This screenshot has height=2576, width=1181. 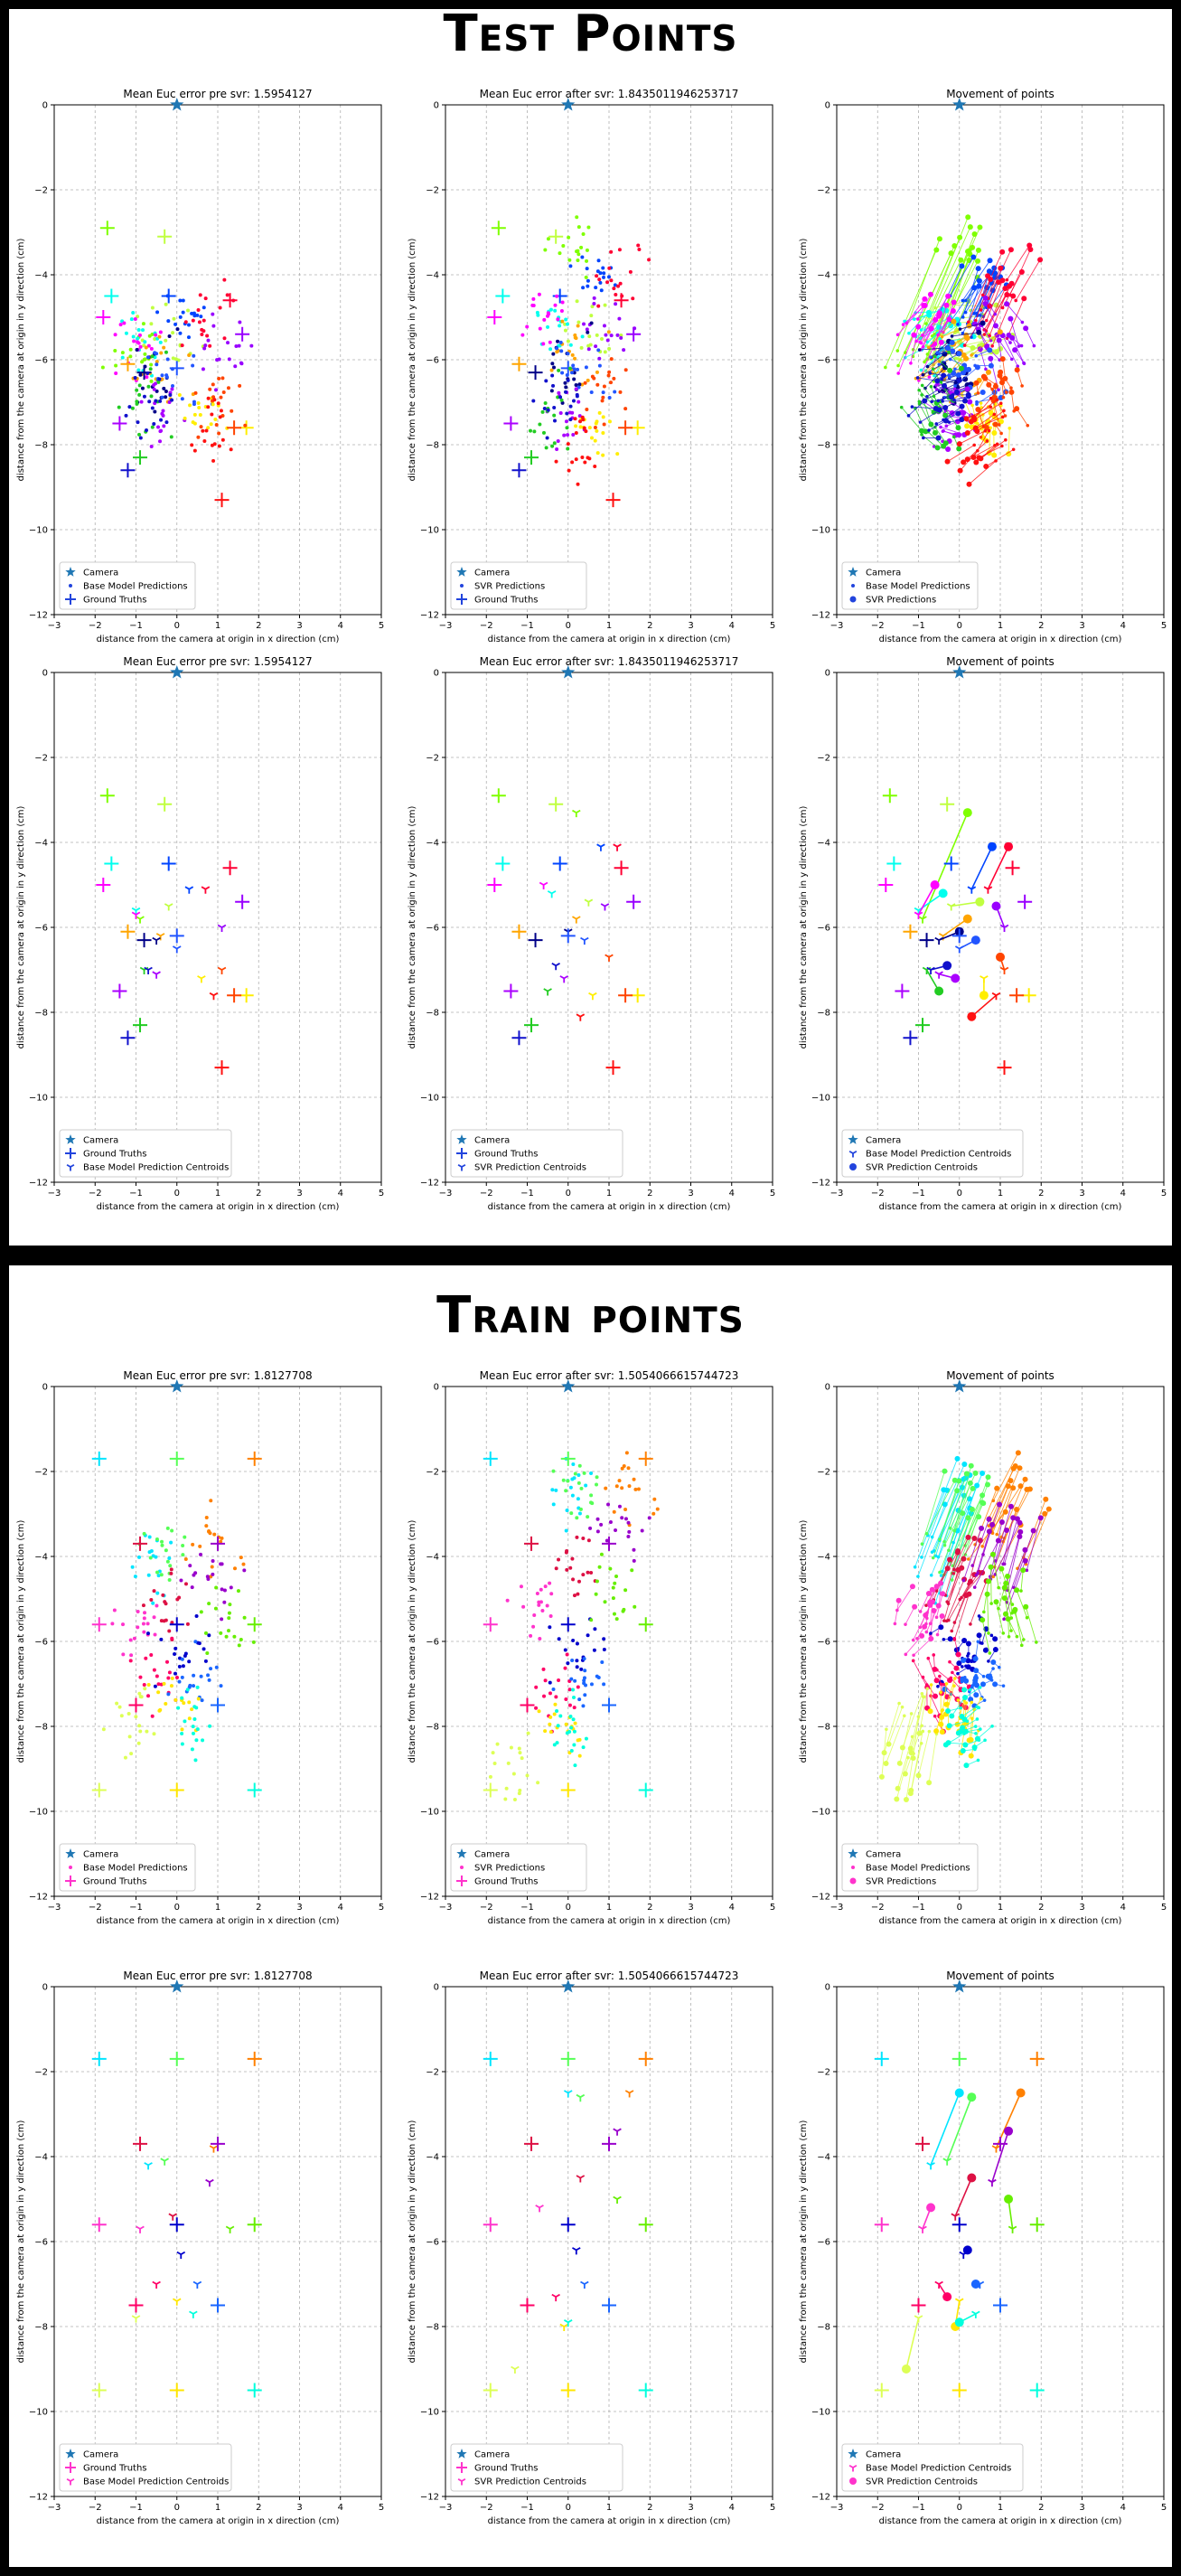 What do you see at coordinates (901, 601) in the screenshot?
I see `legend-label: SVR Predictions` at bounding box center [901, 601].